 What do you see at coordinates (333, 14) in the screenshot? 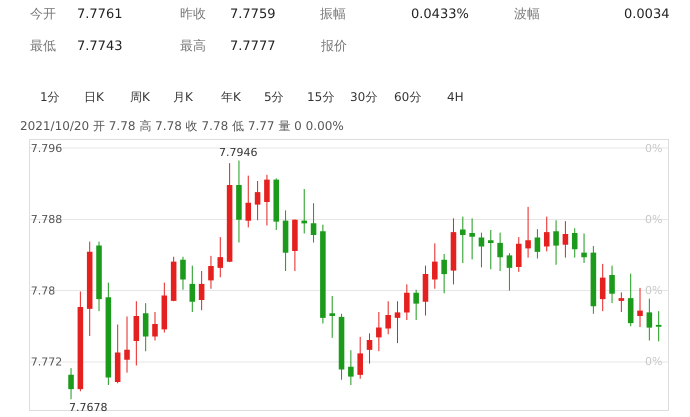
I see `text: 振幅` at bounding box center [333, 14].